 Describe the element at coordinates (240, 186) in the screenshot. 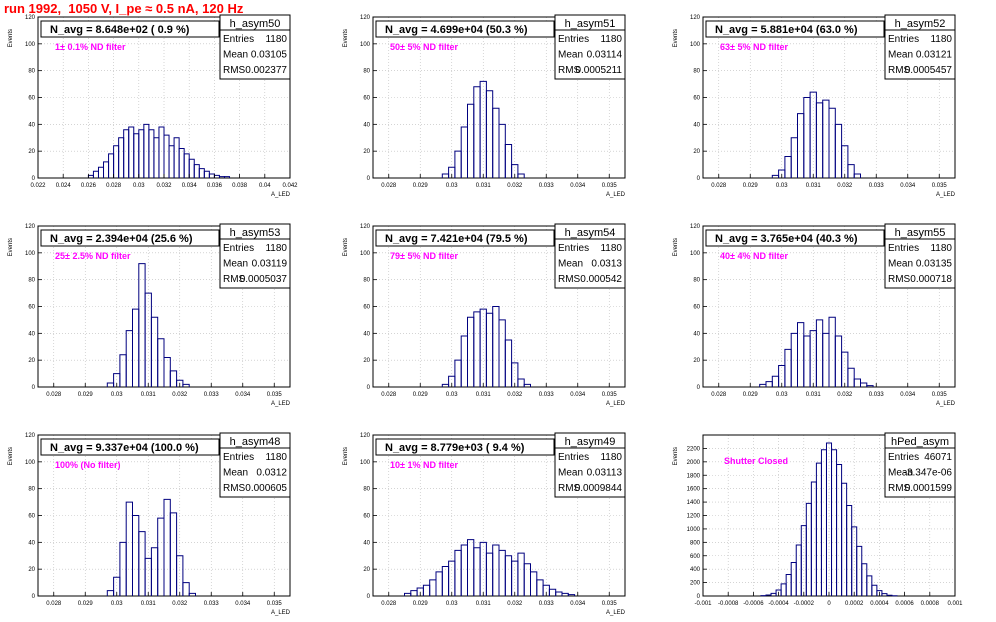

I see `x-tick-label: 0.038` at that location.